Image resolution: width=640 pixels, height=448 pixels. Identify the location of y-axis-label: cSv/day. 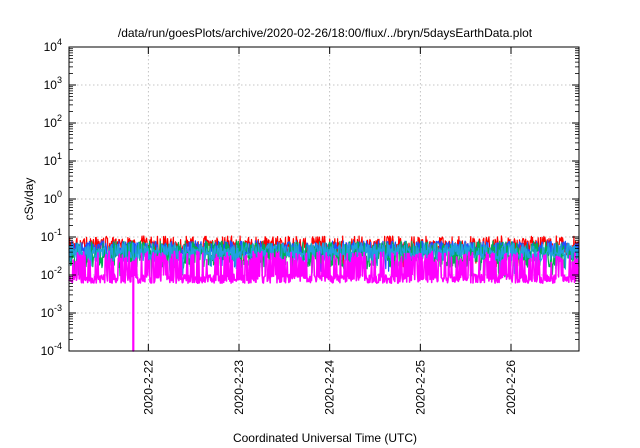
(29, 199).